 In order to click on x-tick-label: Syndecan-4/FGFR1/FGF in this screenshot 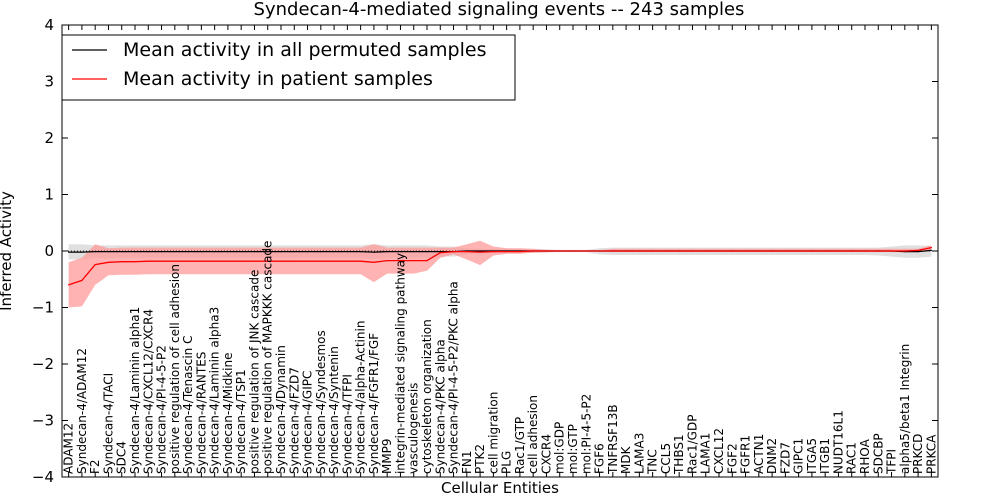, I will do `click(374, 403)`.